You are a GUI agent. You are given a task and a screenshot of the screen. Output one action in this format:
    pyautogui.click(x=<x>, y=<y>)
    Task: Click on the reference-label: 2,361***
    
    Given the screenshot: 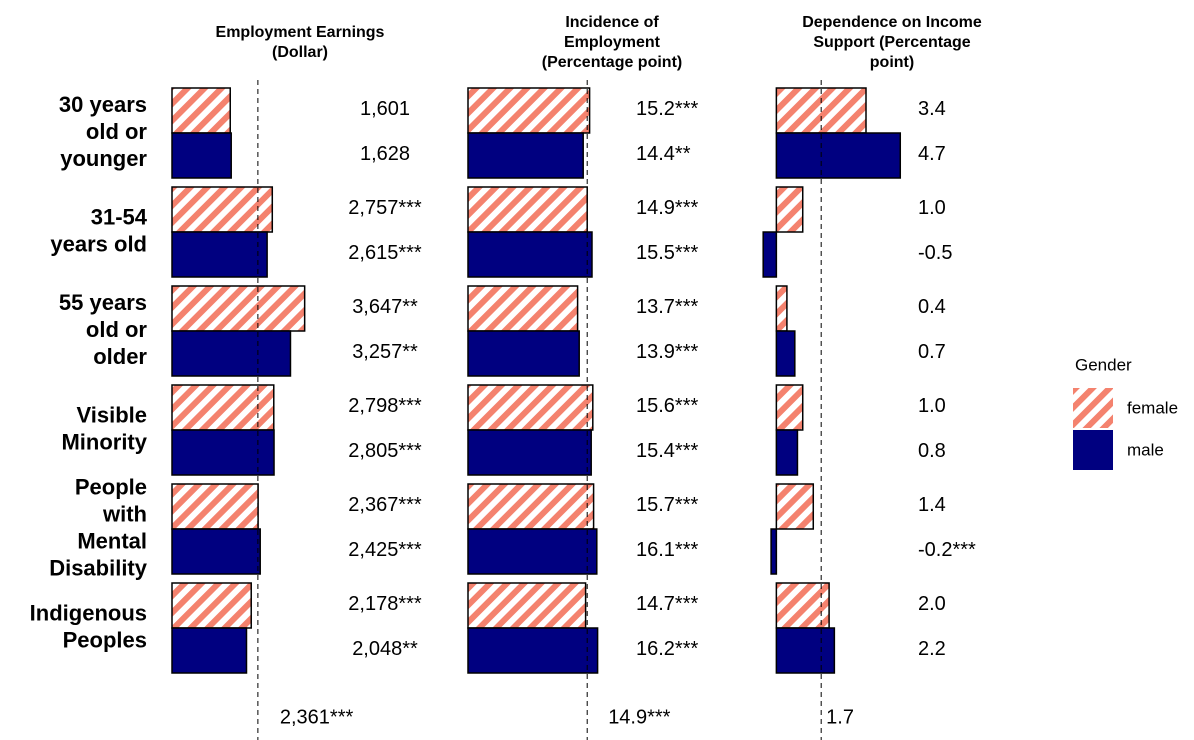 What is the action you would take?
    pyautogui.click(x=317, y=717)
    